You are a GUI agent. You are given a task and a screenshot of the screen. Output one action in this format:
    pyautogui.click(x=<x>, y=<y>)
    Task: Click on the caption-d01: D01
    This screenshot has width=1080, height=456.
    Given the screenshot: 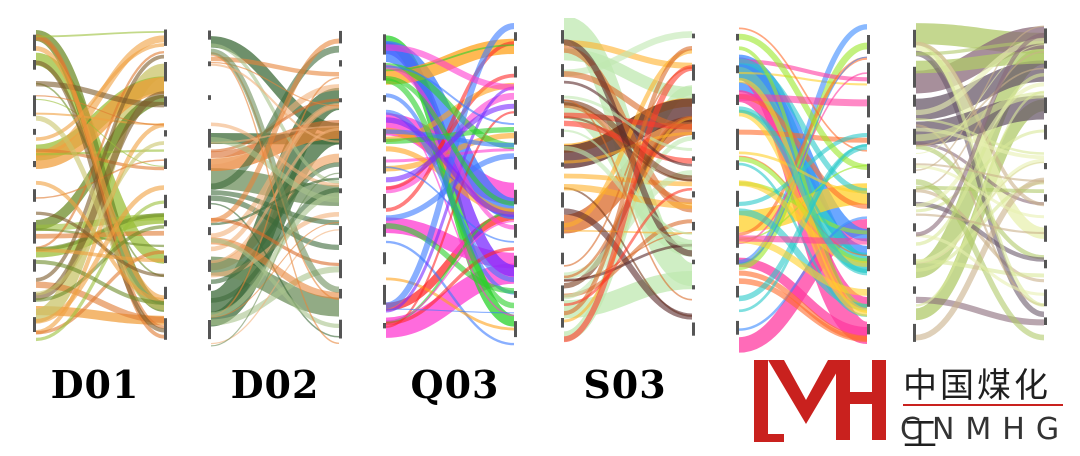 What is the action you would take?
    pyautogui.click(x=95, y=384)
    